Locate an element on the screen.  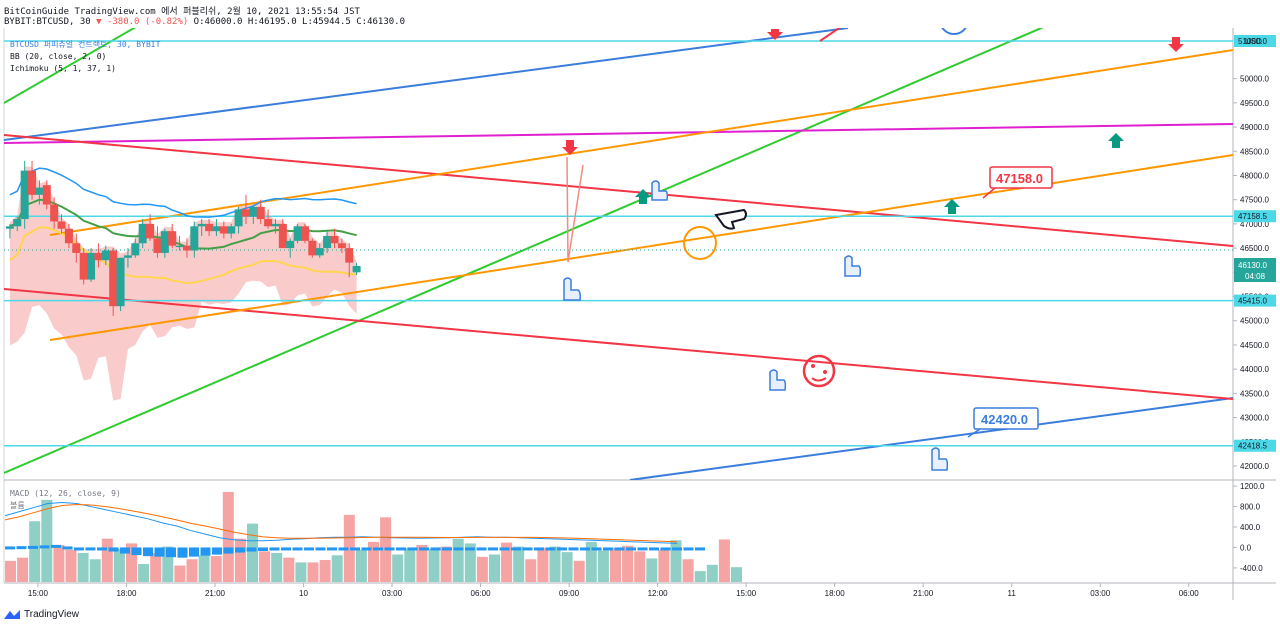
price-tick-label: 47500.0 is located at coordinates (1254, 200).